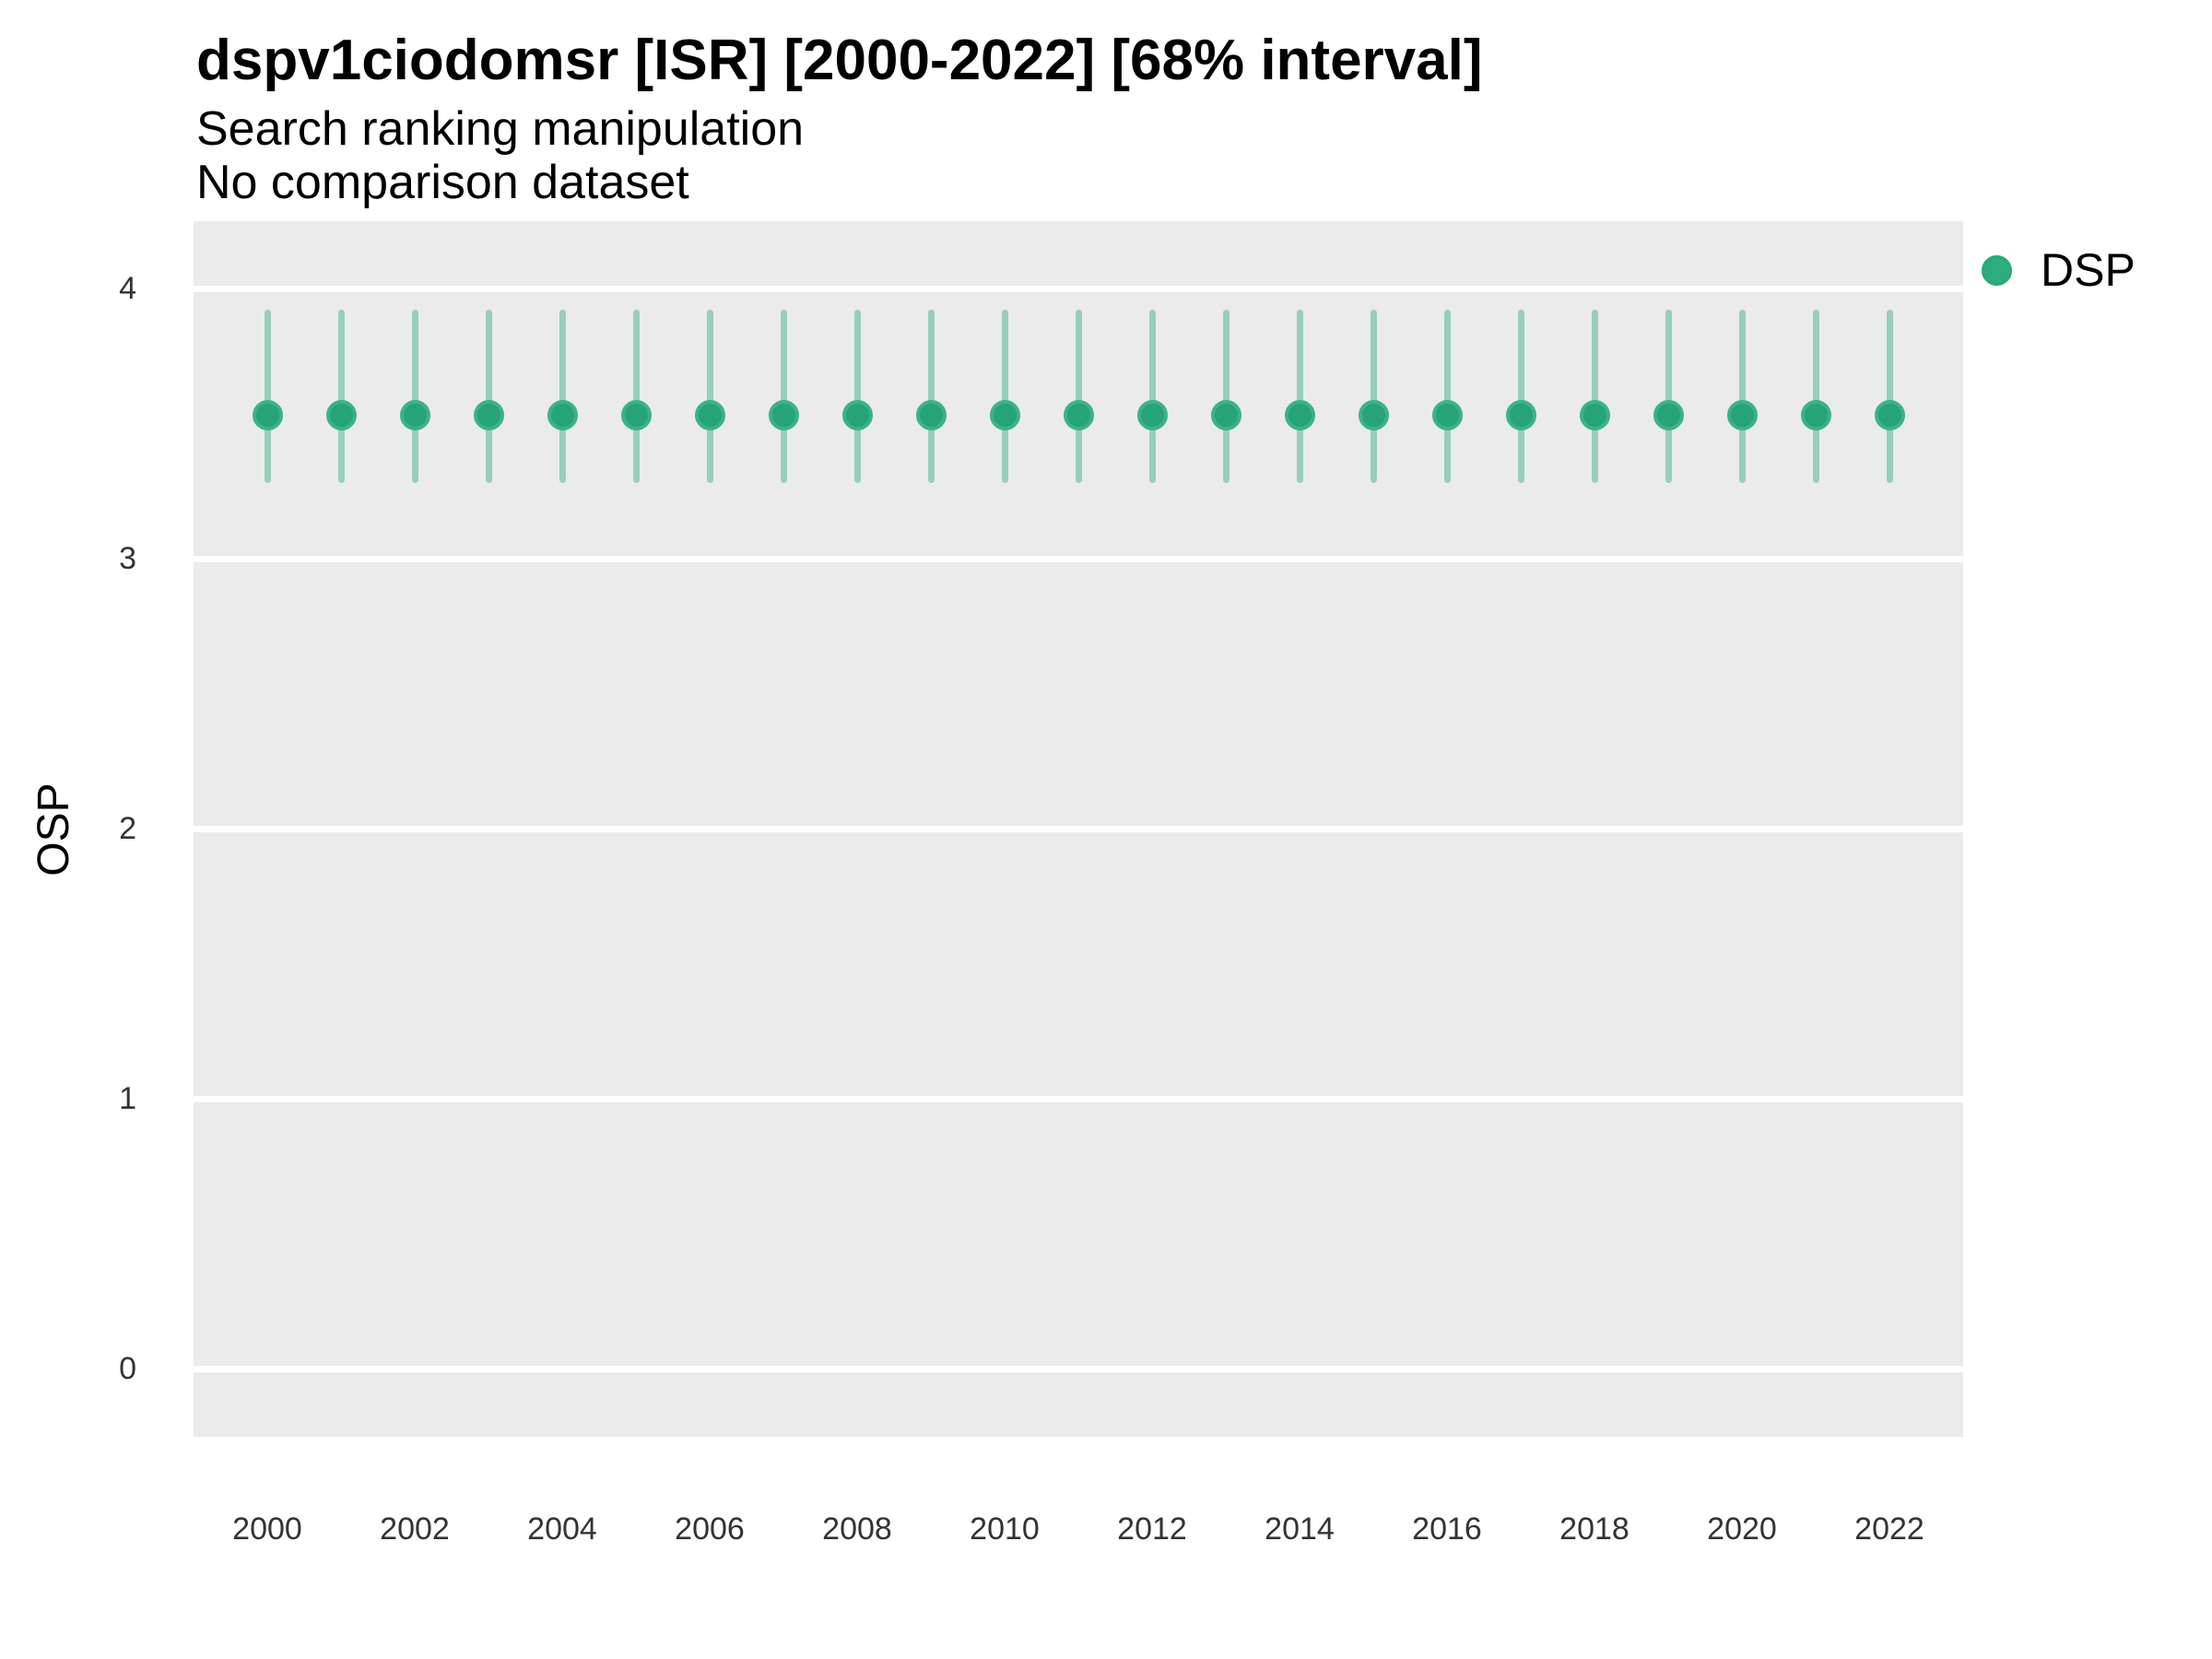 Image resolution: width=2212 pixels, height=1659 pixels. What do you see at coordinates (1594, 1529) in the screenshot?
I see `x-tick-label-2018: 2018` at bounding box center [1594, 1529].